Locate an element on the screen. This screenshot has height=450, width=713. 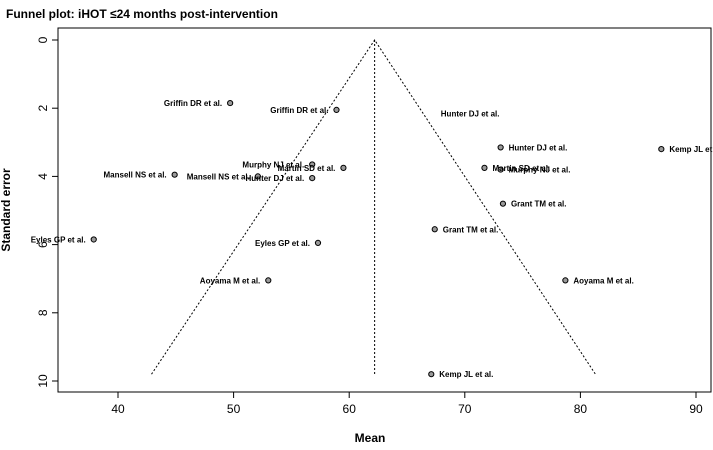
y-tick-label: 6 is located at coordinates (43, 244).